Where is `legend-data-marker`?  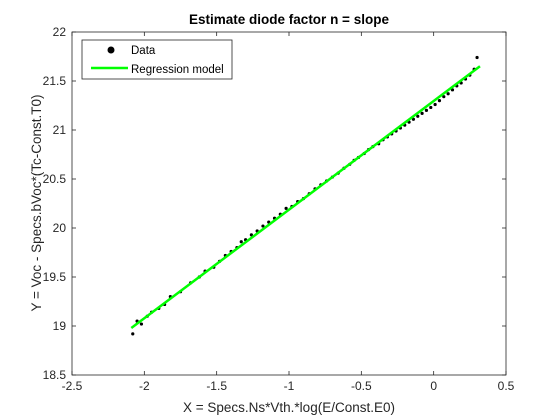
legend-data-marker is located at coordinates (111, 50).